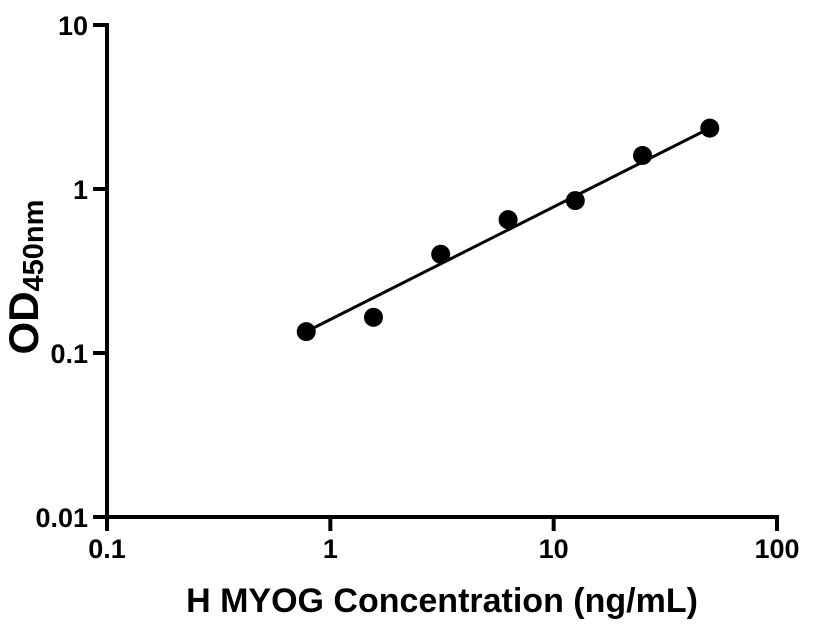 This screenshot has width=816, height=640. What do you see at coordinates (442, 601) in the screenshot?
I see `x-axis-title: H MYOG Concentration (ng/mL)` at bounding box center [442, 601].